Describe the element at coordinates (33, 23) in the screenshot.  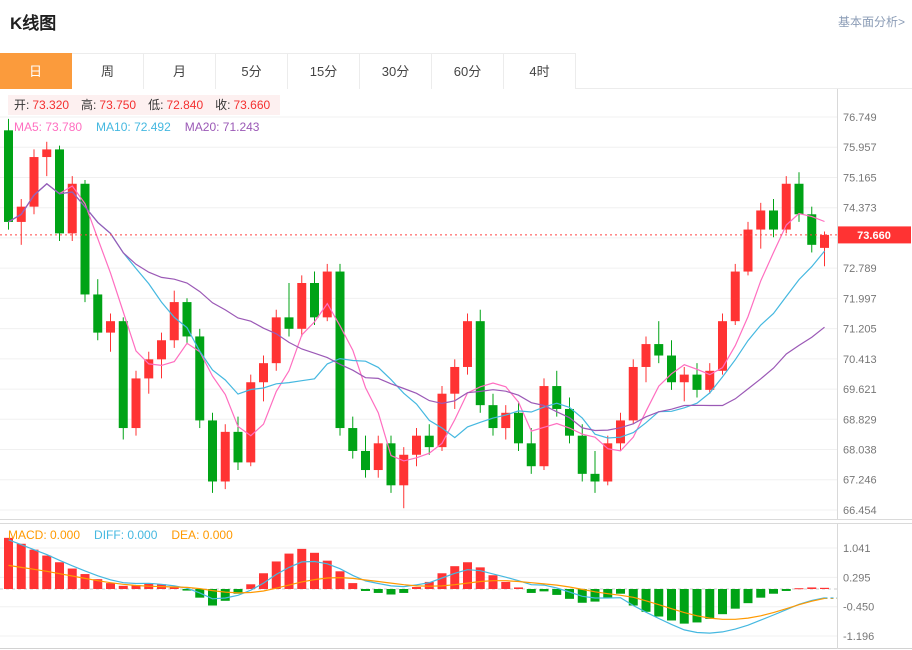
I see `page-title: K线图` at that location.